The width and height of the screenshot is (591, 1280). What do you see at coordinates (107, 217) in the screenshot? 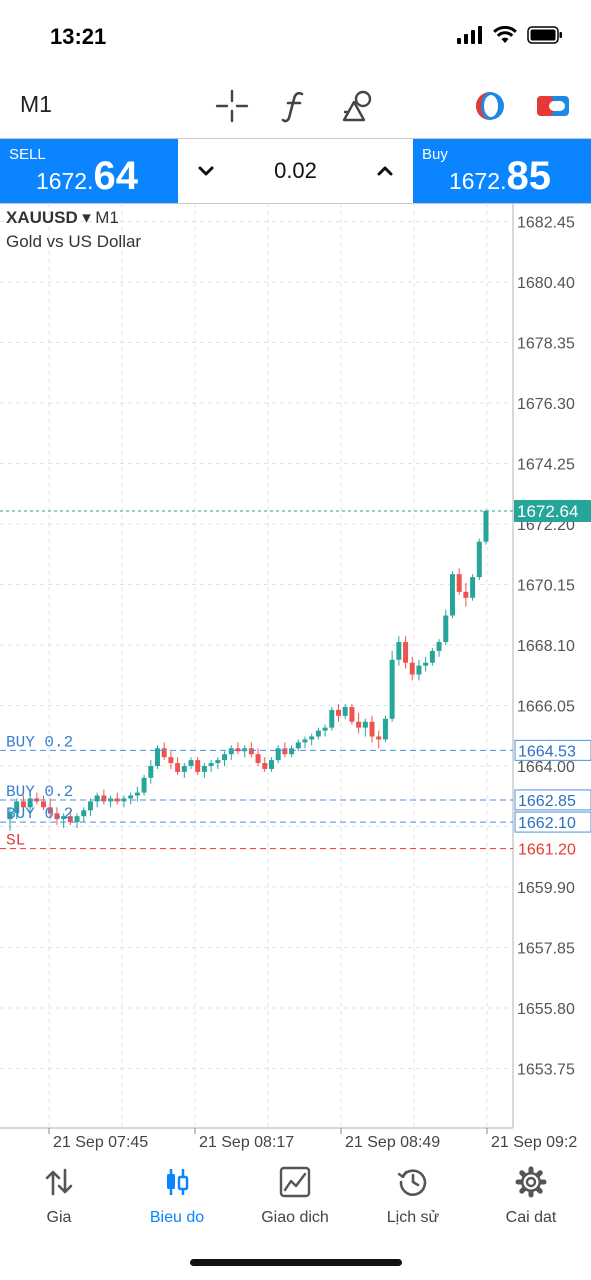
I see `chart-period: M1` at bounding box center [107, 217].